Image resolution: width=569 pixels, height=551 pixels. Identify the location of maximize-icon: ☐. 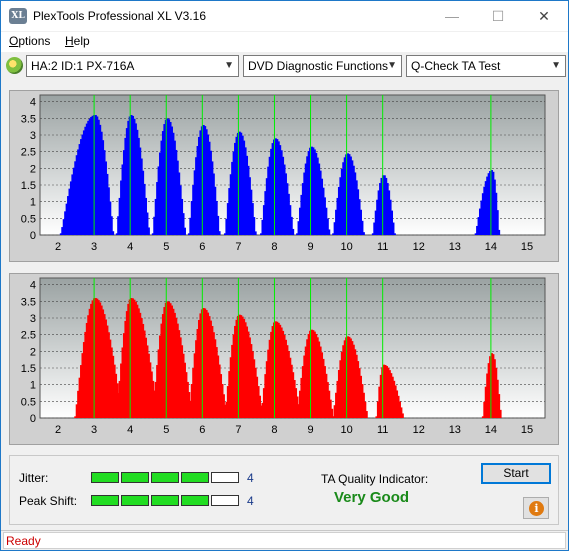
(498, 16).